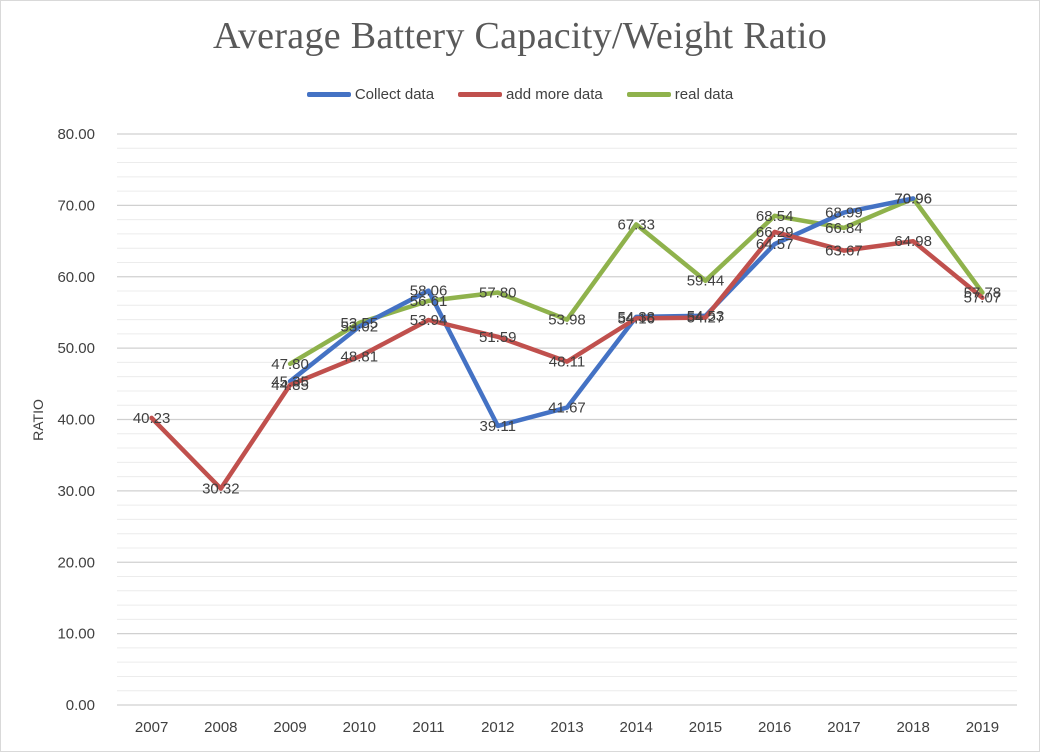  Describe the element at coordinates (76, 348) in the screenshot. I see `y-tick-label: 50.00` at that location.